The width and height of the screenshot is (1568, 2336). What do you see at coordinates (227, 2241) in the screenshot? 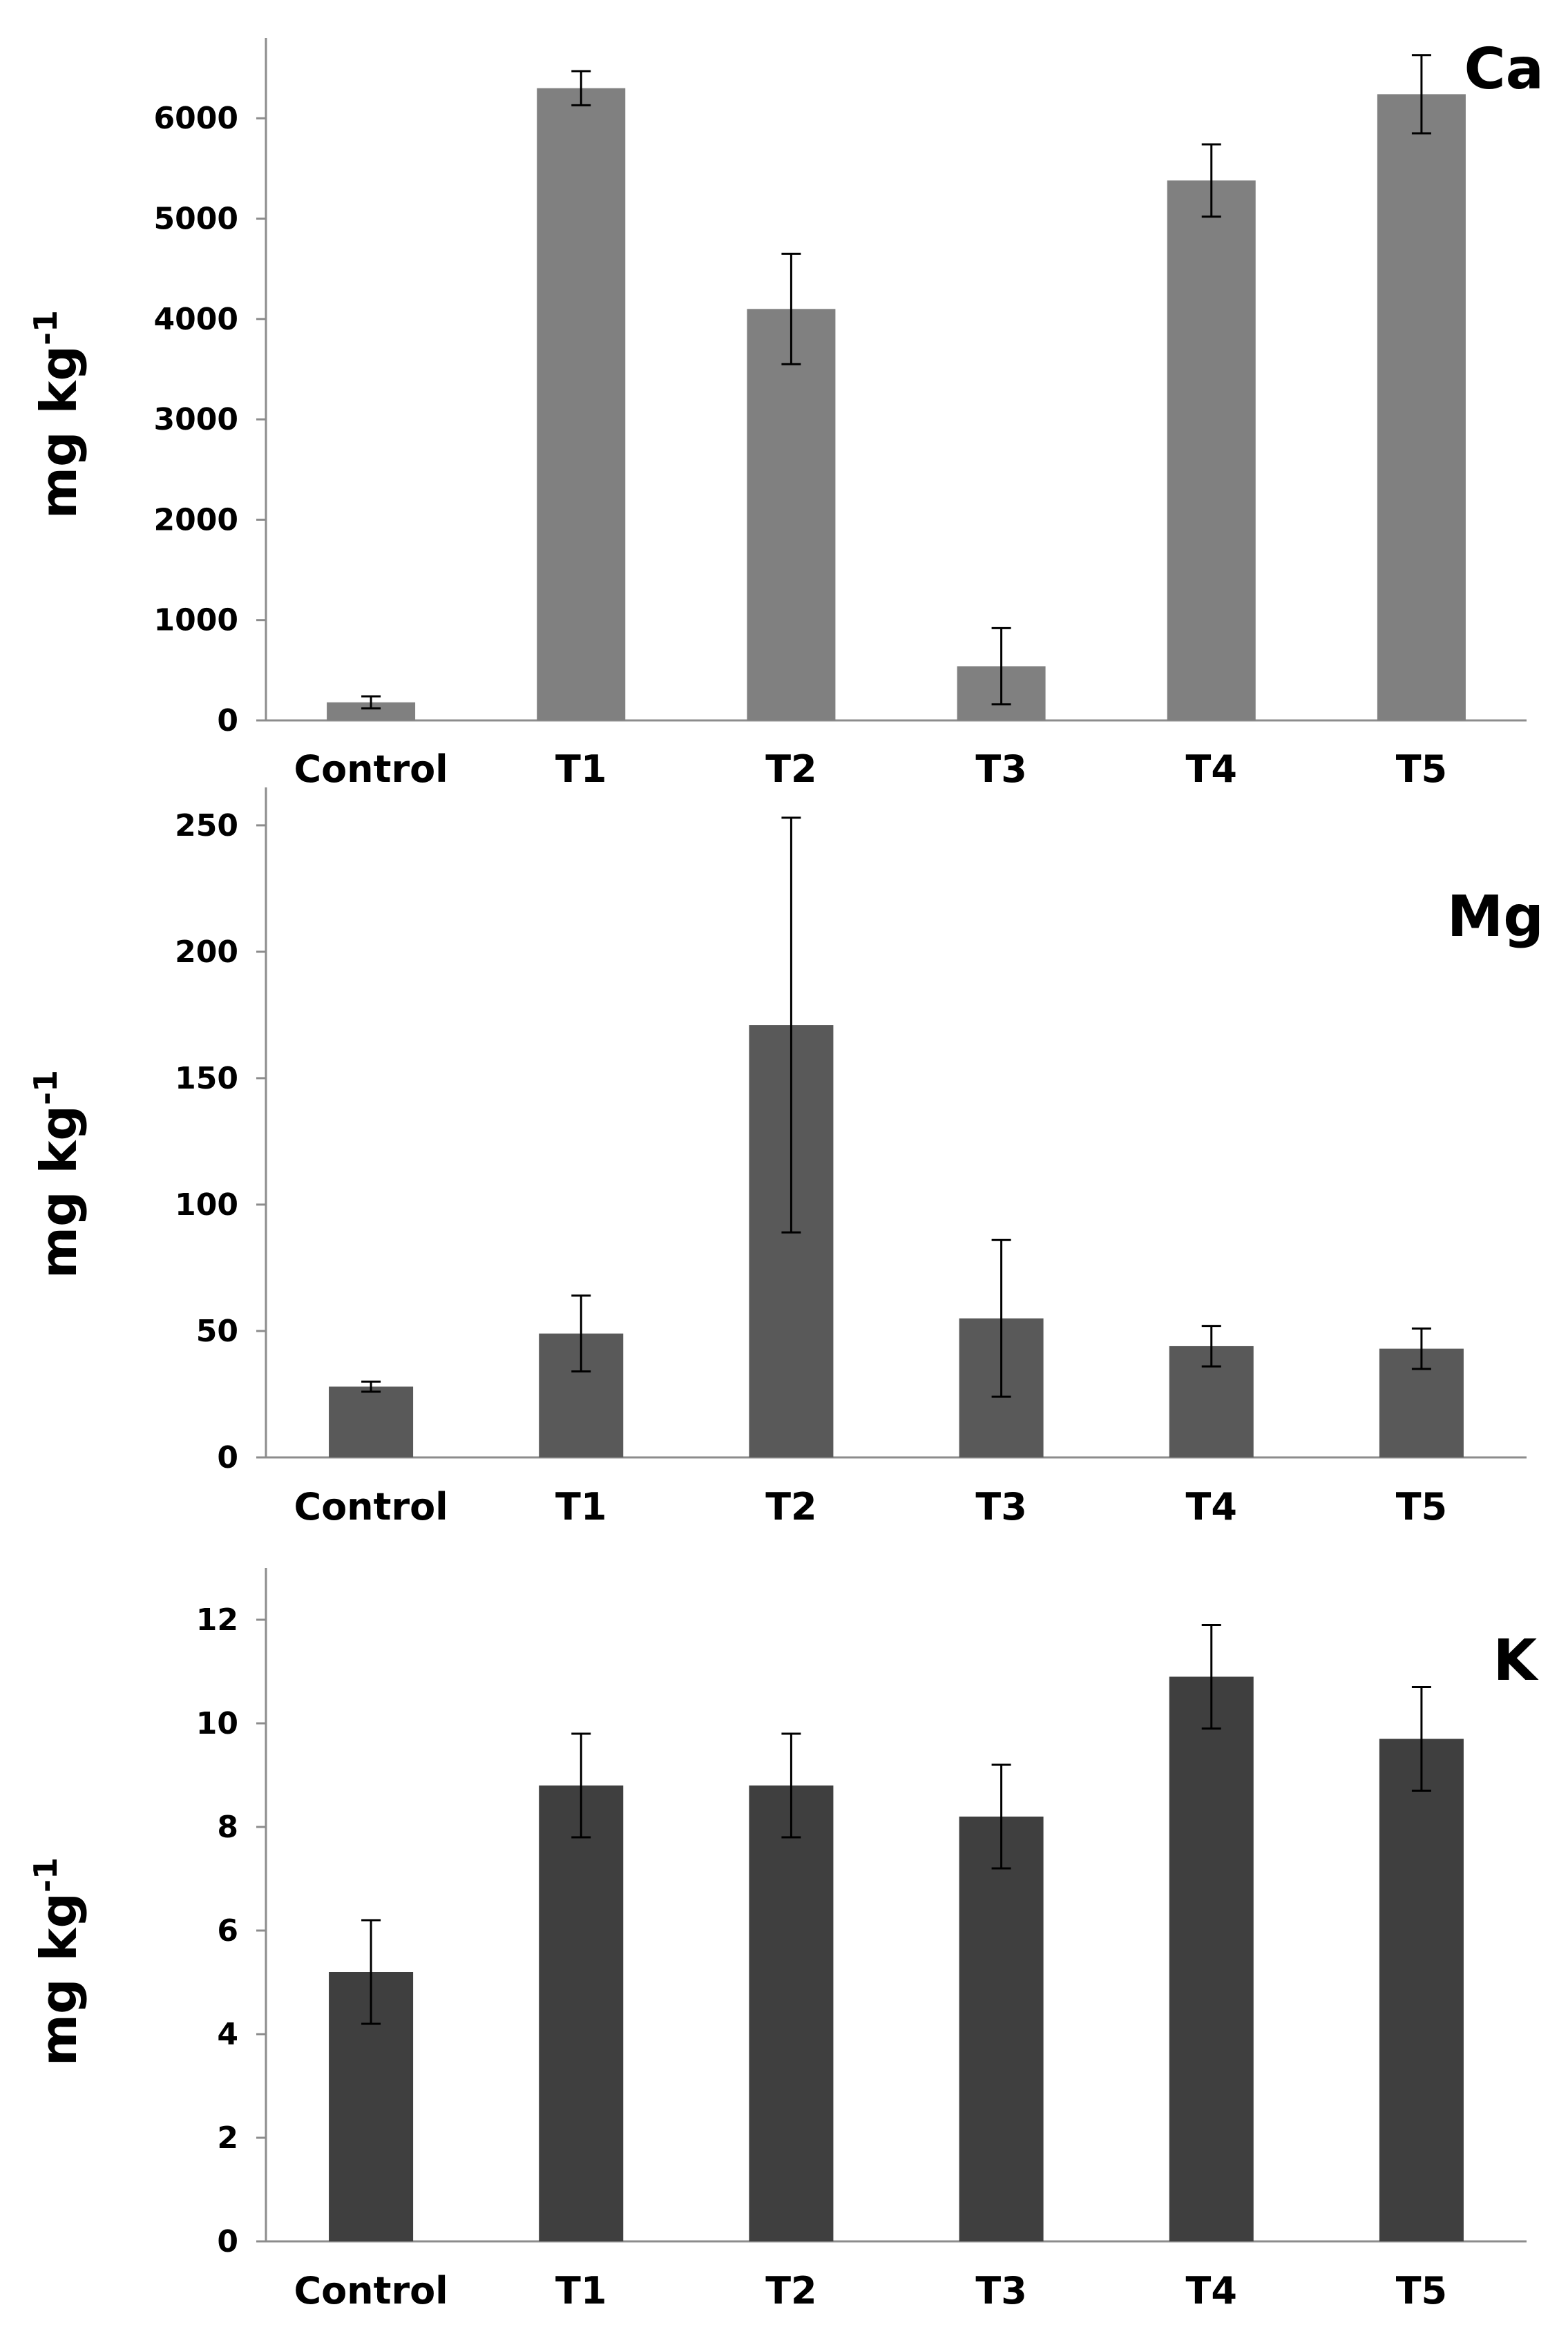
I see `k-ytick-label-0: 0` at bounding box center [227, 2241].